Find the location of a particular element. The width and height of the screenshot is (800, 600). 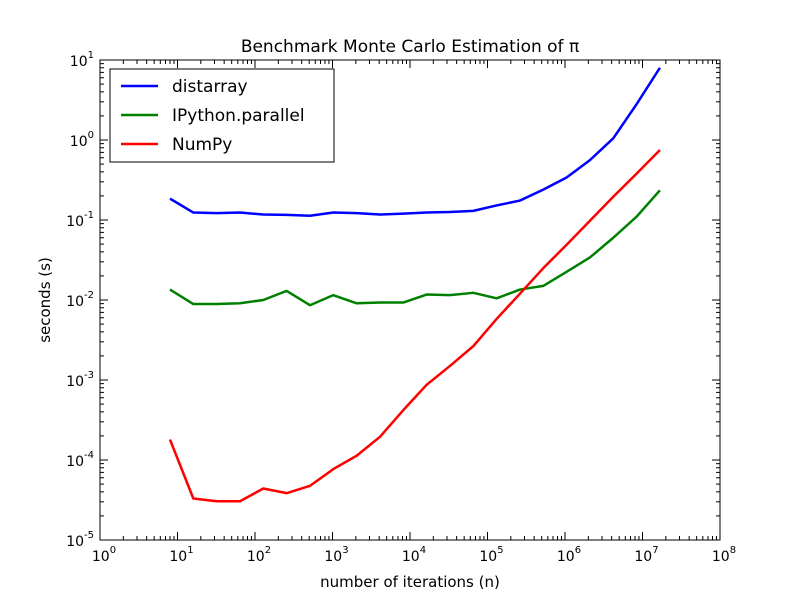

y-axis-label: seconds (s) is located at coordinates (45, 300).